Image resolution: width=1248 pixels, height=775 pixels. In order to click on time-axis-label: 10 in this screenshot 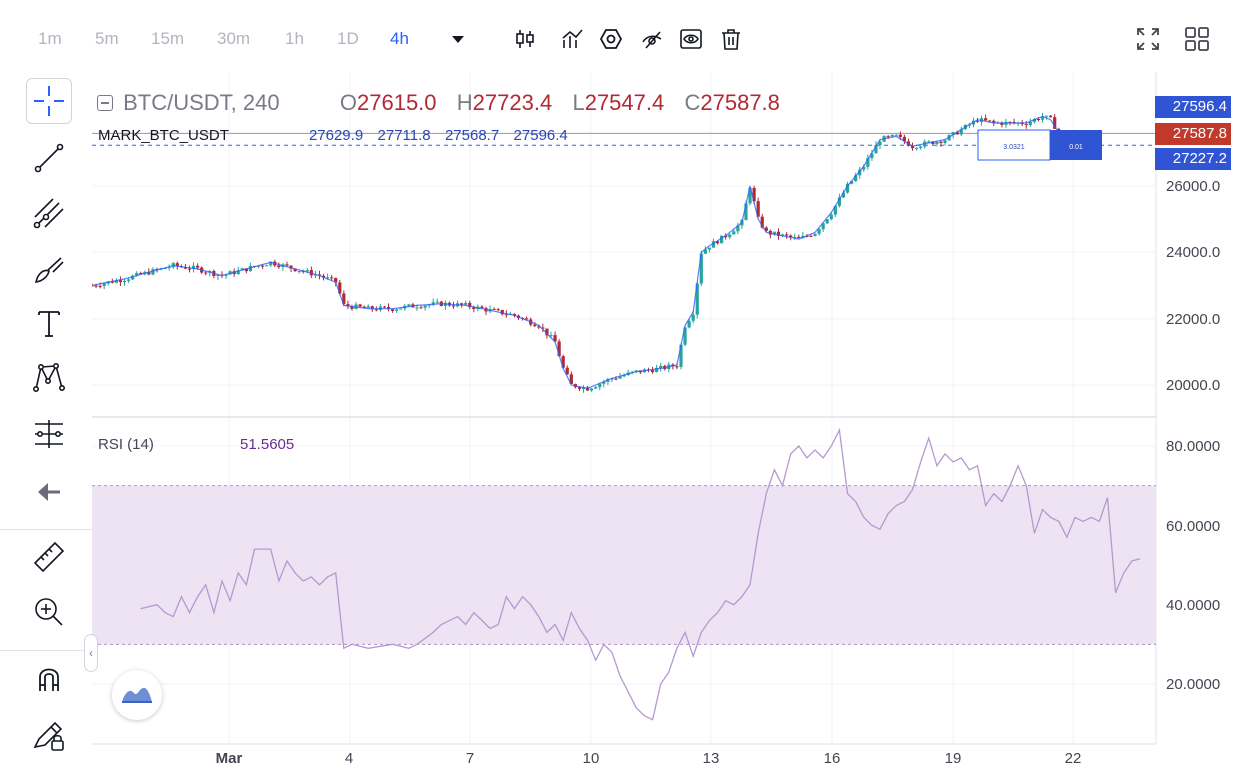, I will do `click(591, 758)`.